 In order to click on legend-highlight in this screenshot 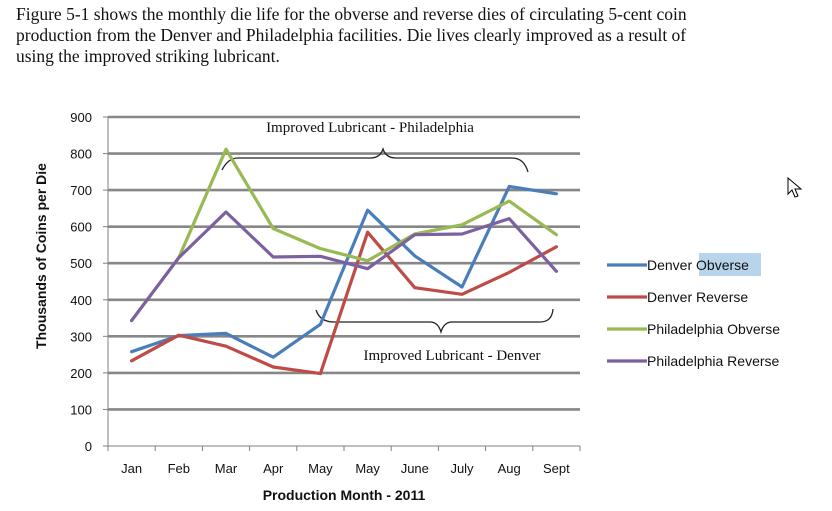, I will do `click(730, 264)`.